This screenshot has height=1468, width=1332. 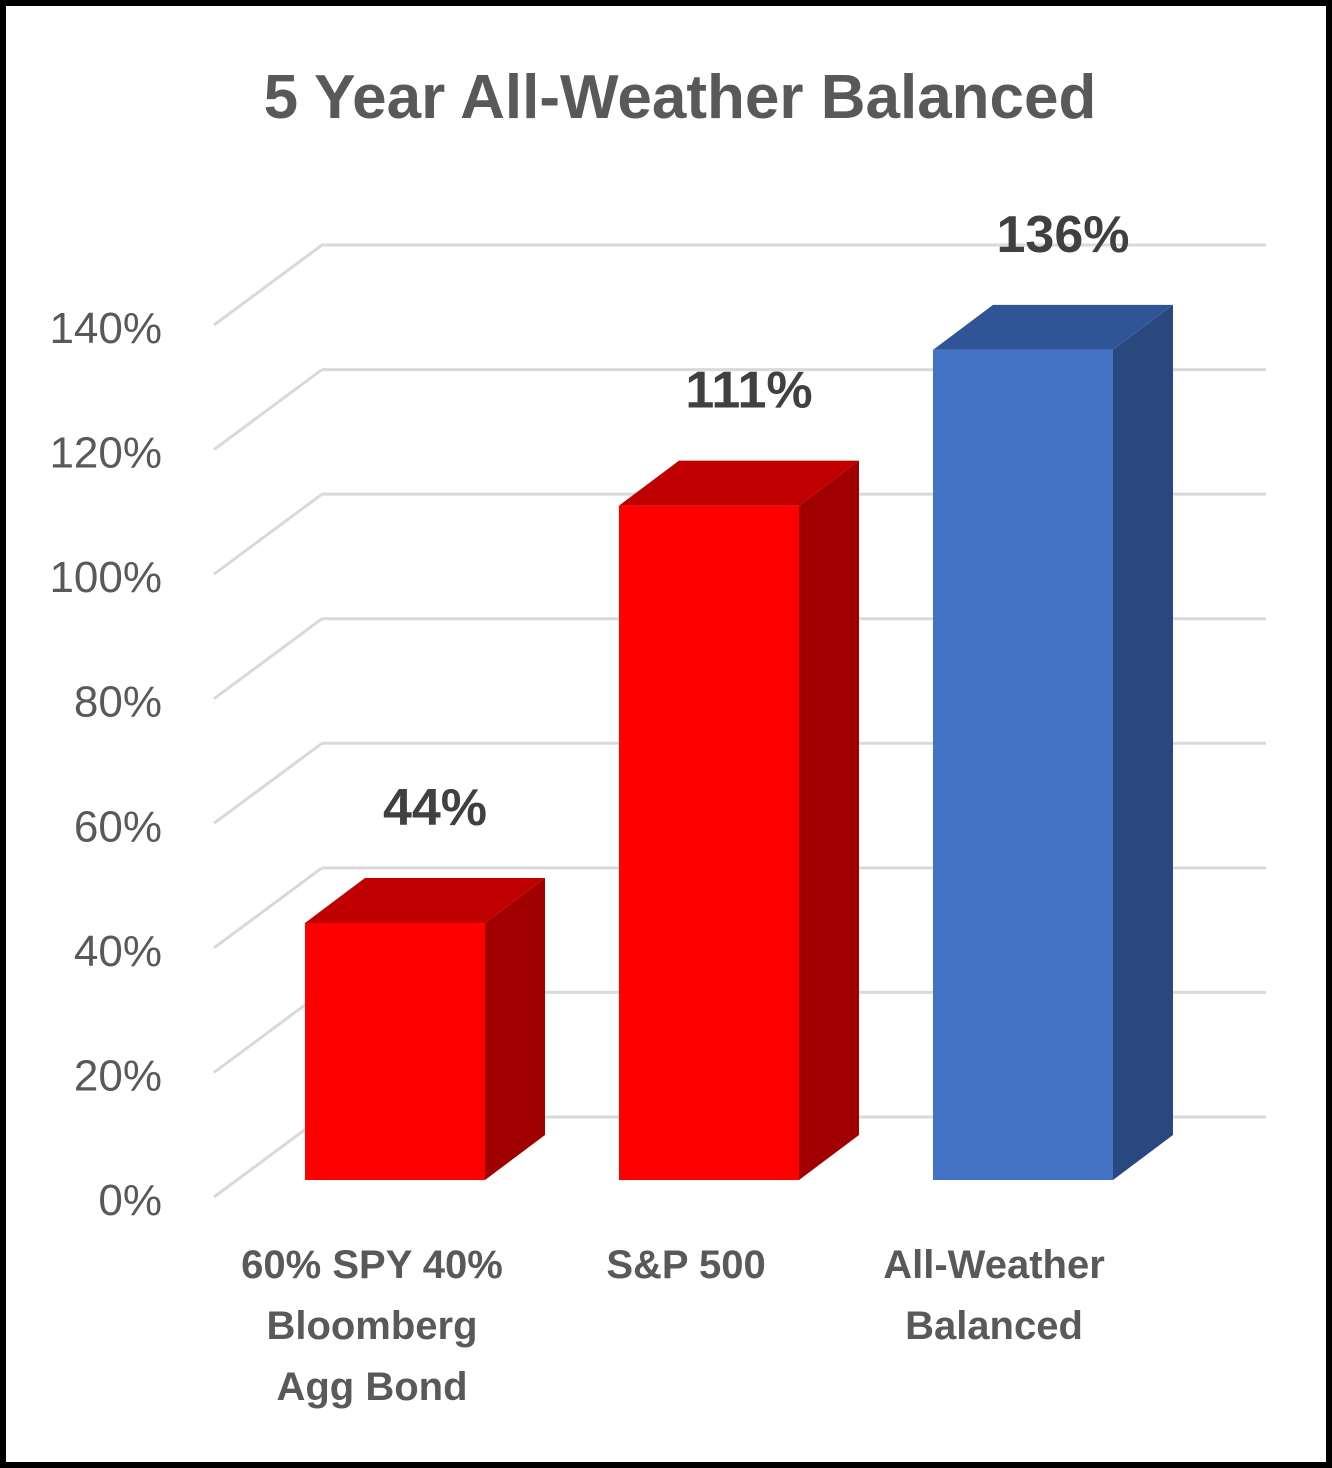 I want to click on category-label-line: Bloomberg, so click(x=371, y=1326).